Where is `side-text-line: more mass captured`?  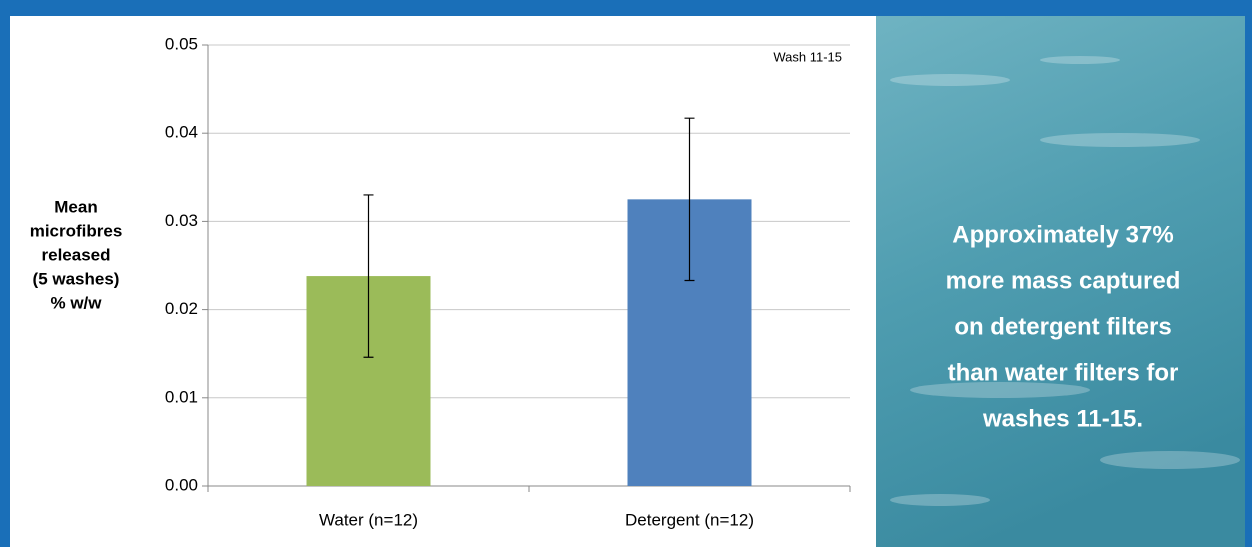 side-text-line: more mass captured is located at coordinates (1063, 280).